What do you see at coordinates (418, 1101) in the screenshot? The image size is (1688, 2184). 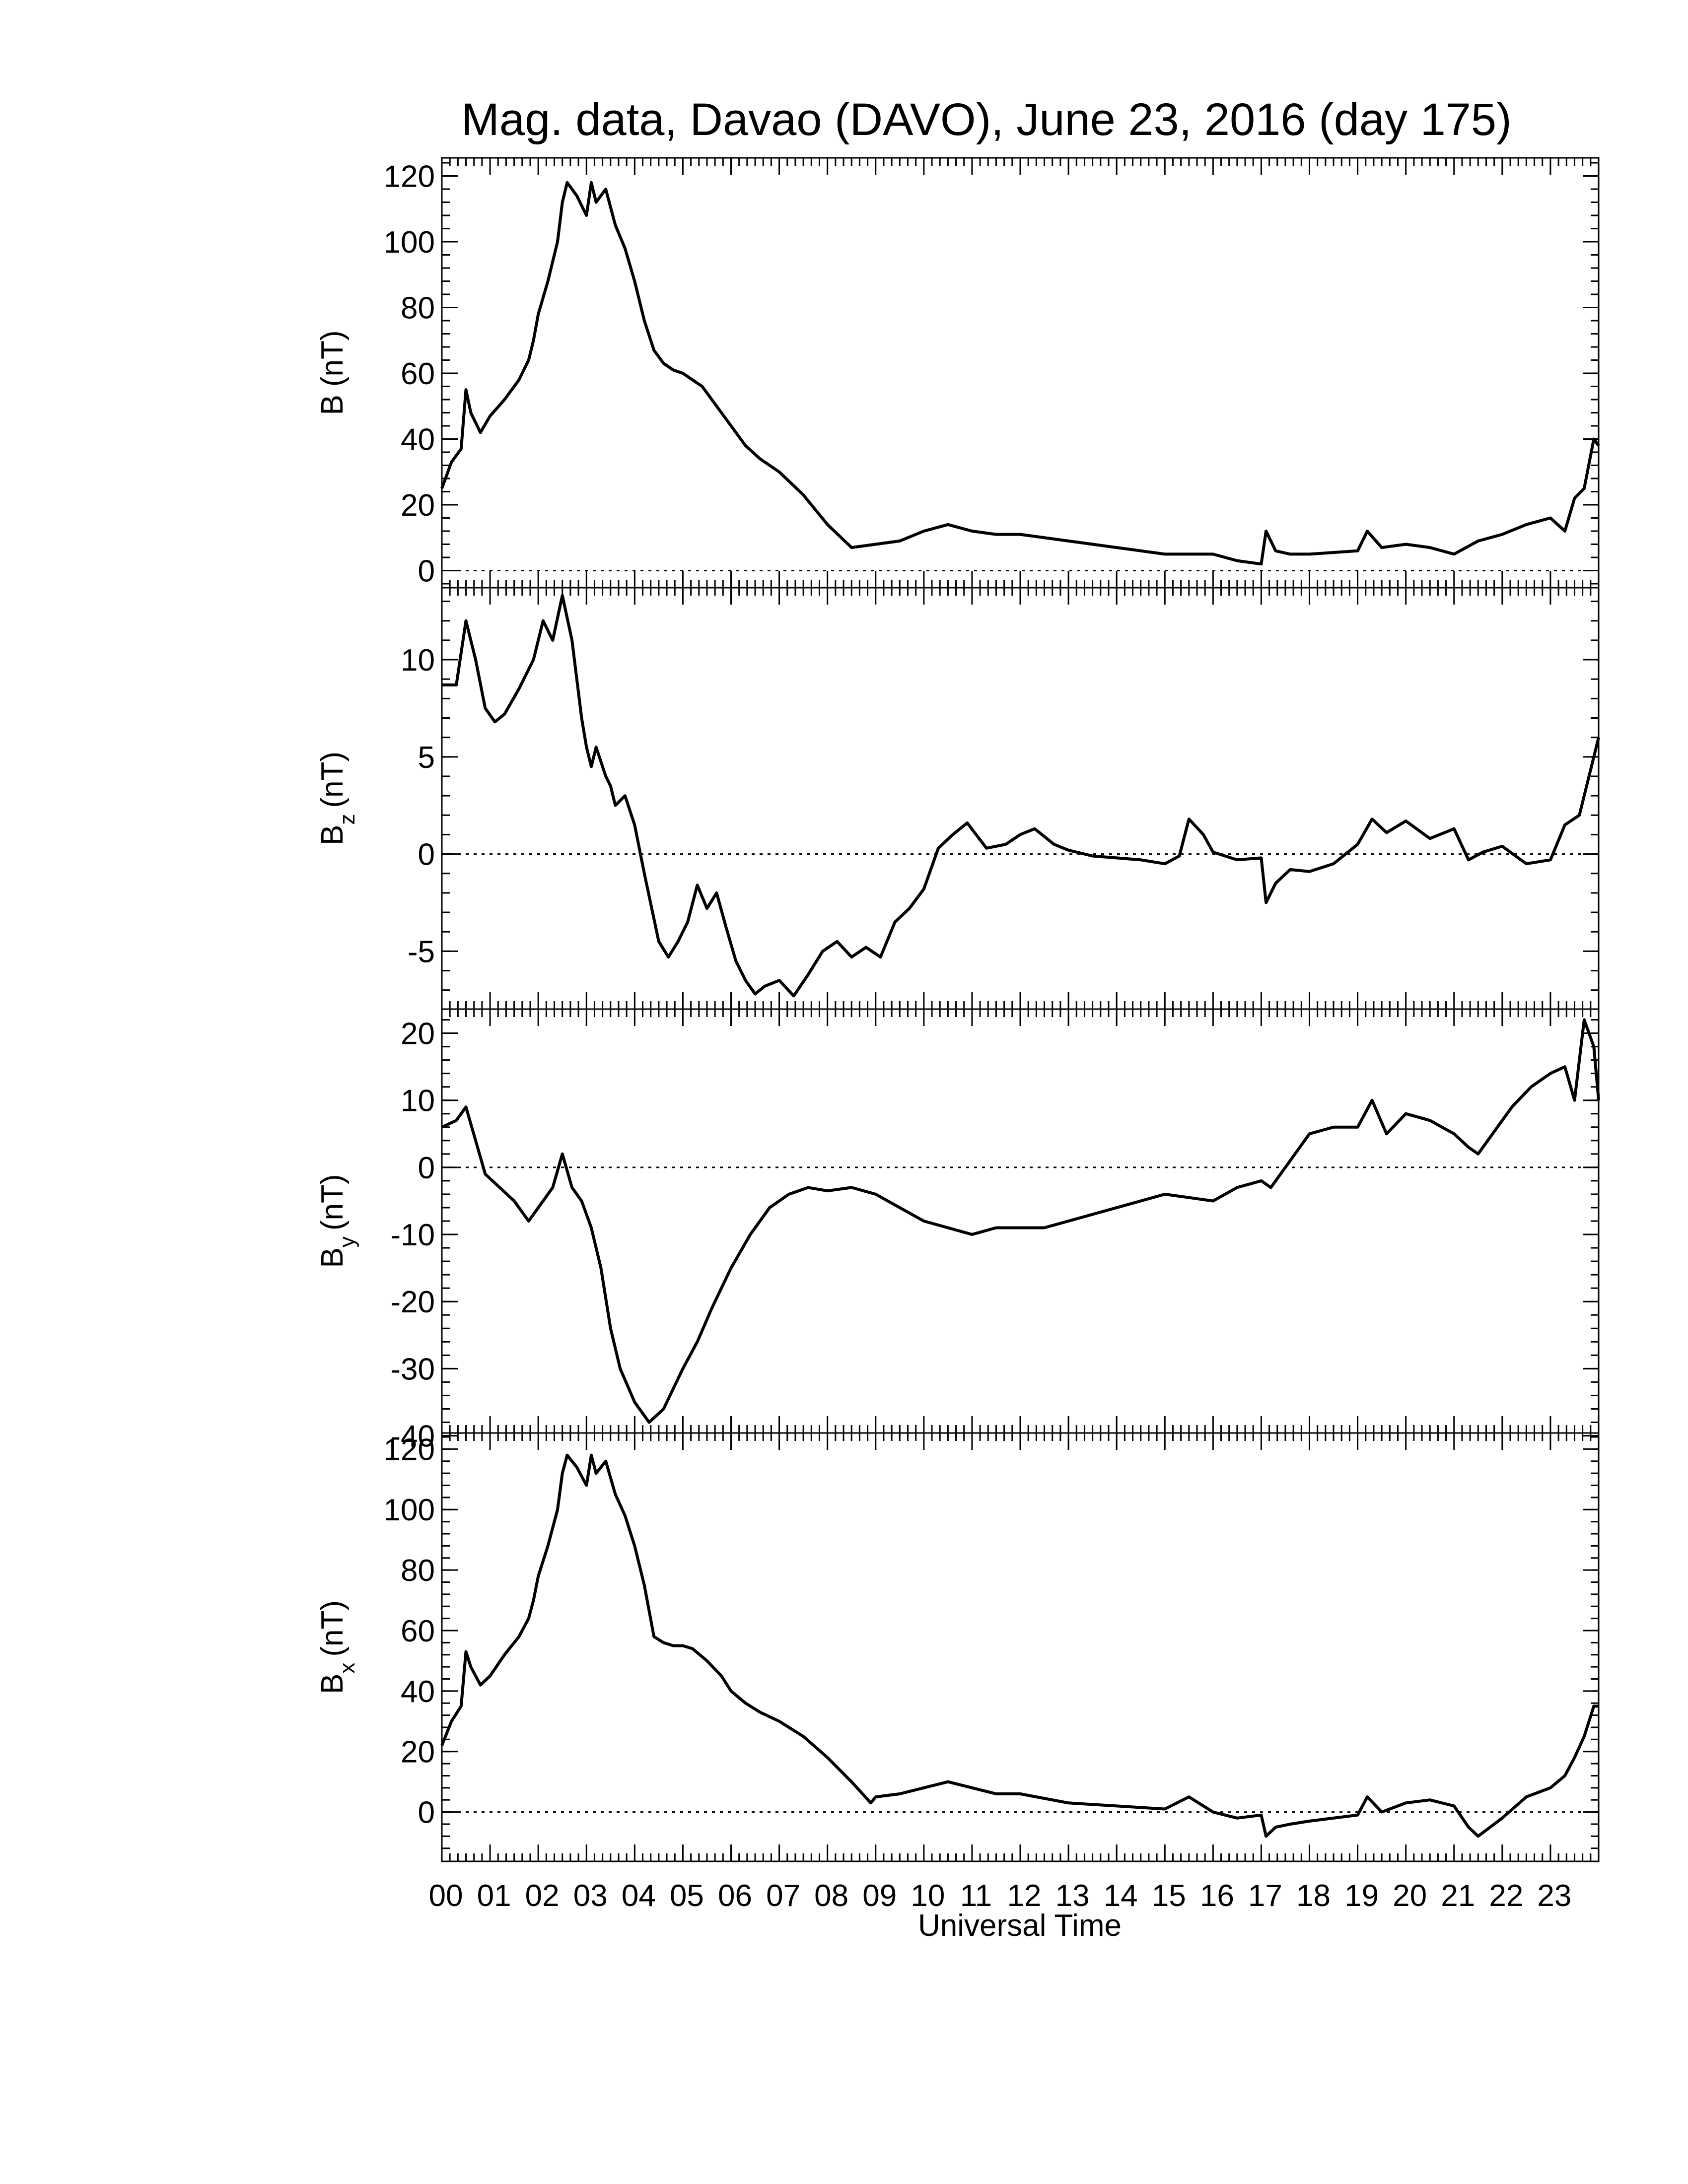 I see `y-tick-label-By: 10` at bounding box center [418, 1101].